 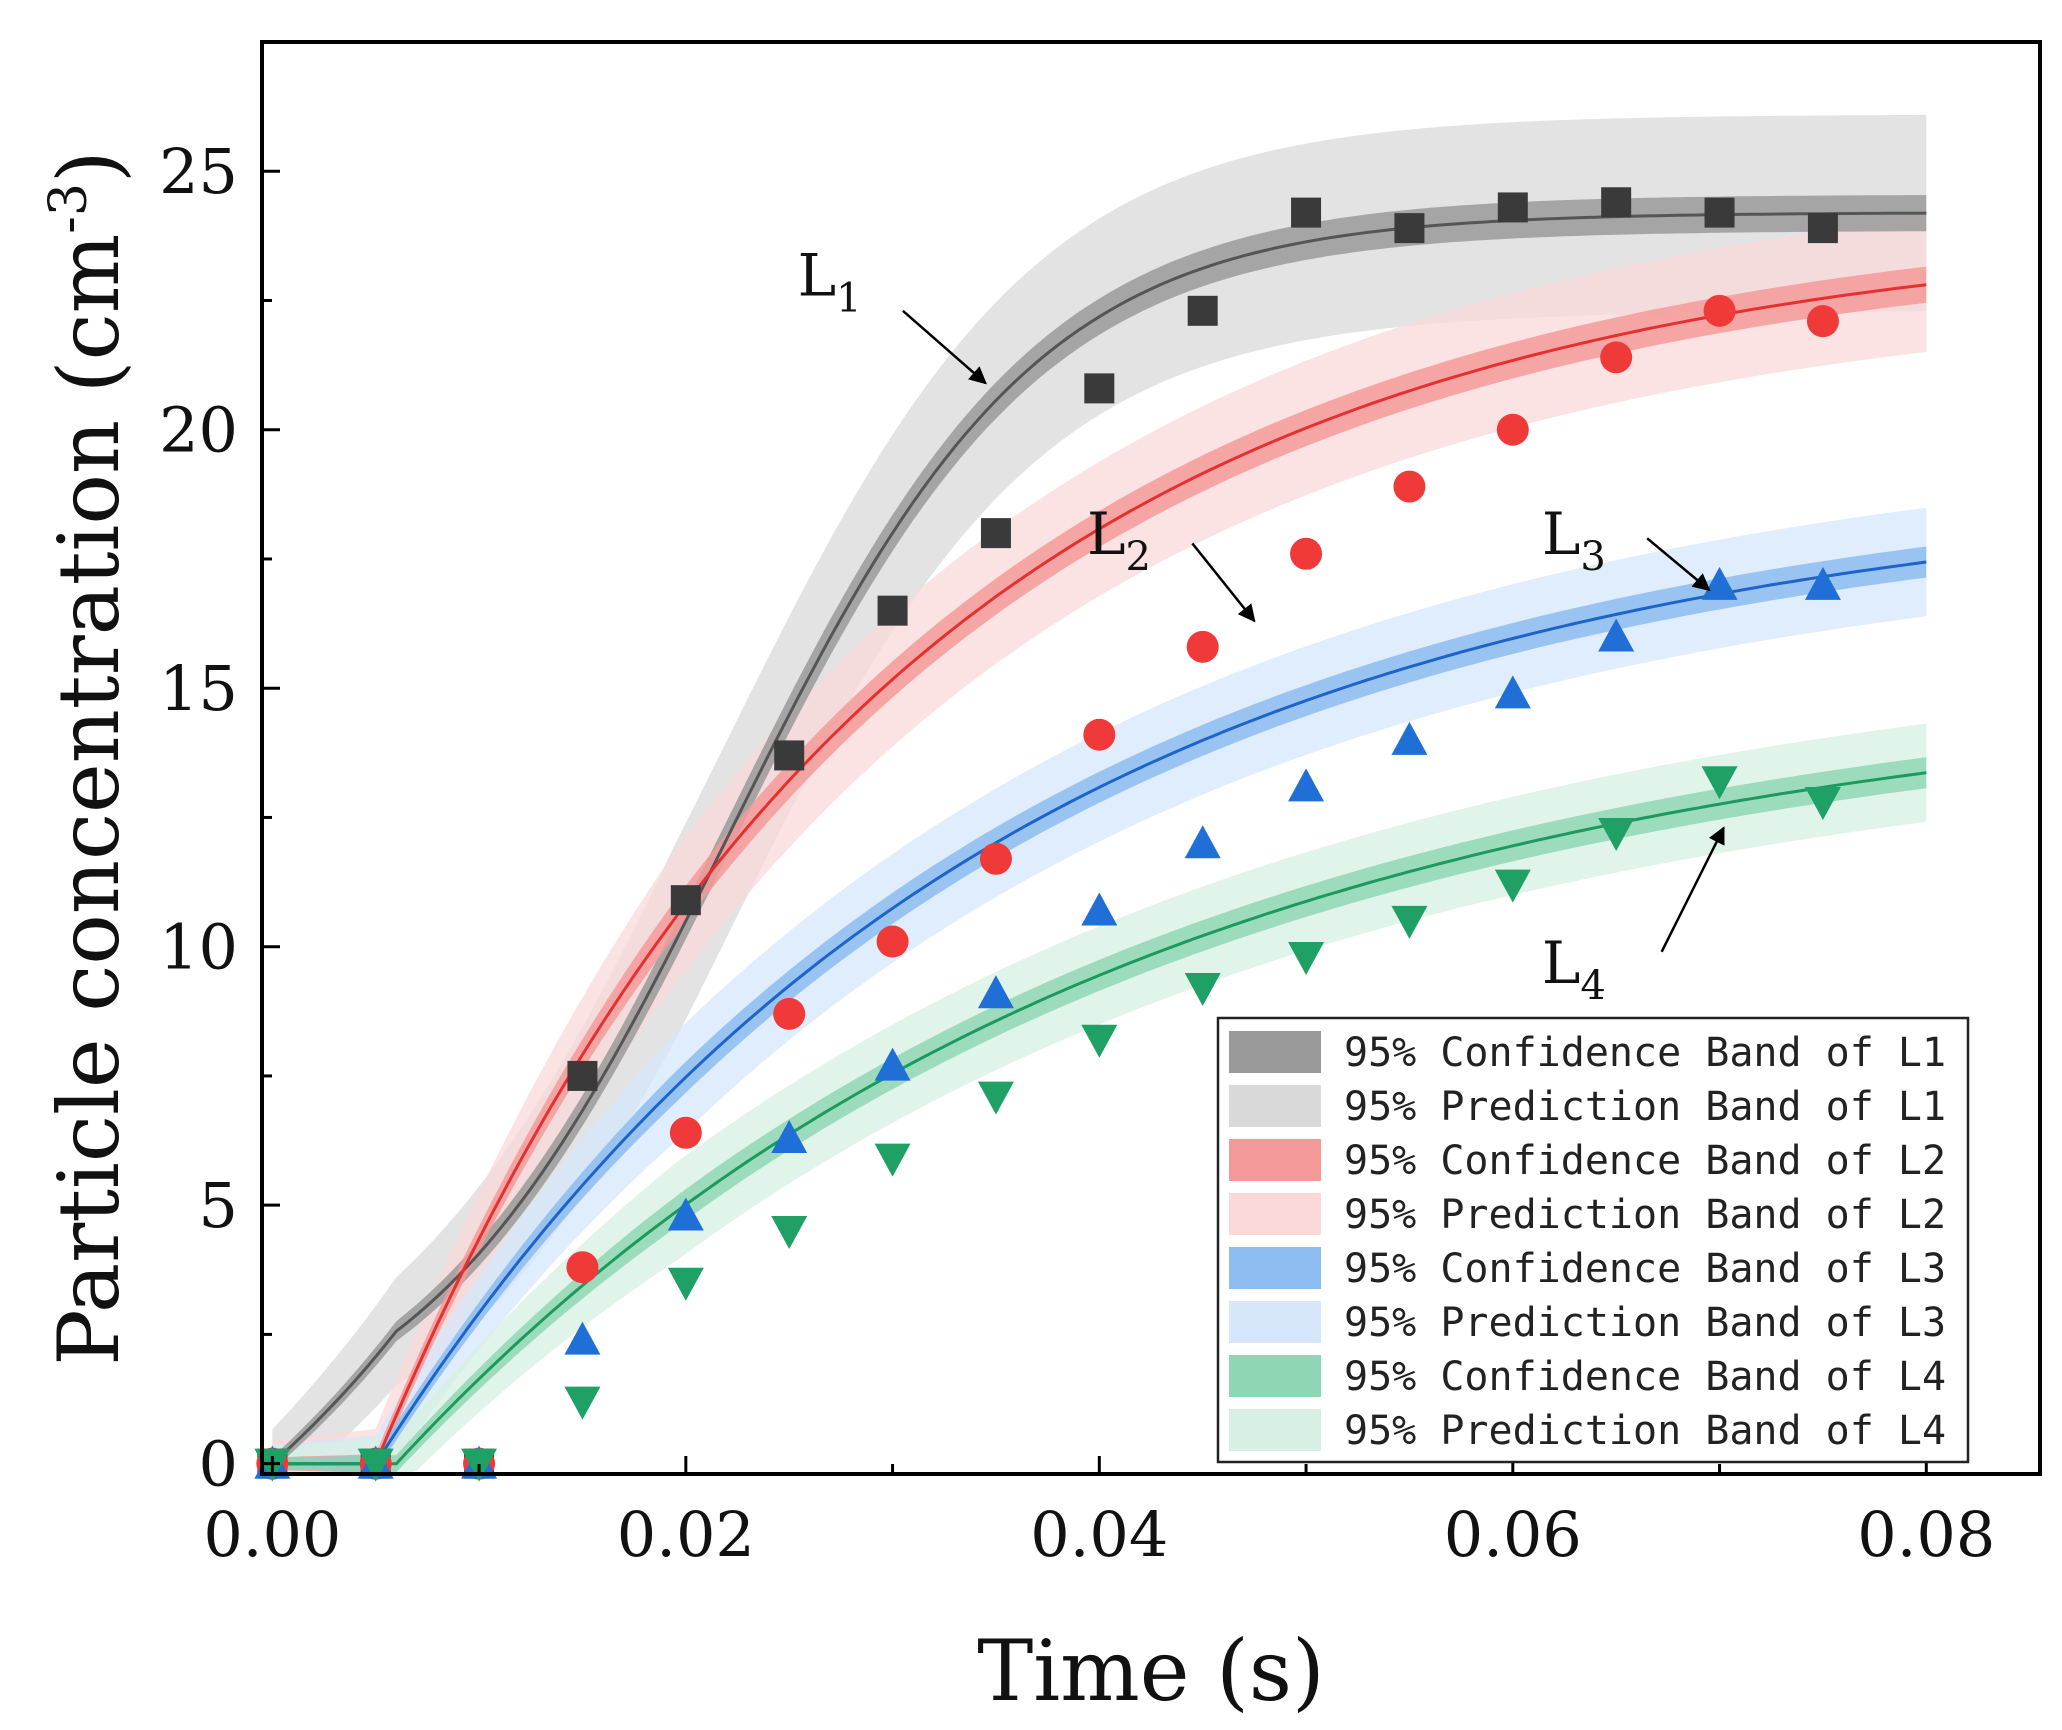 I want to click on x-tick-label-1: 0.02, so click(x=686, y=1534).